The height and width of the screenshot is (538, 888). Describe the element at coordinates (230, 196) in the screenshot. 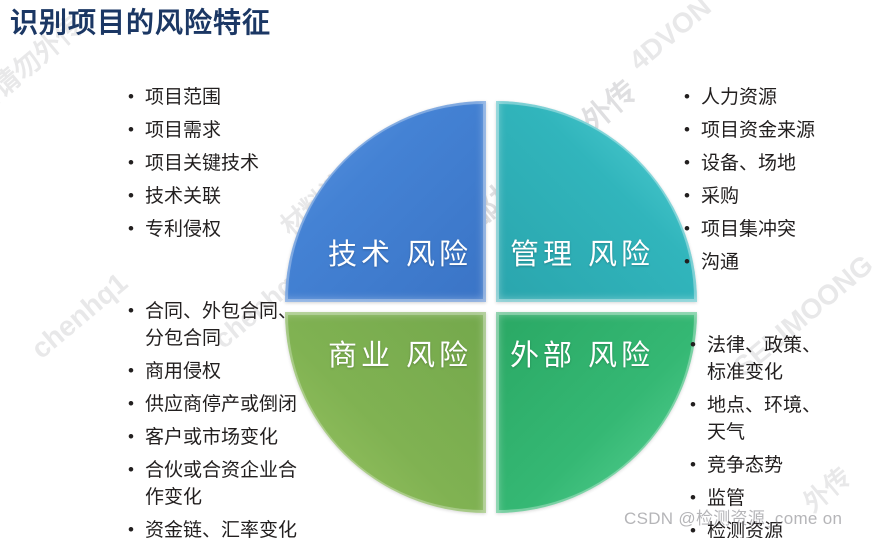

I see `list-item: 技术关联` at that location.